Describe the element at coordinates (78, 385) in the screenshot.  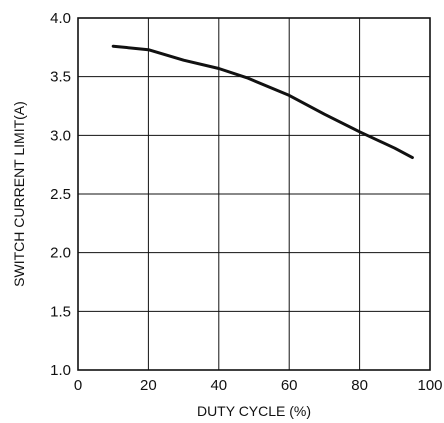
I see `x-tick-label-0: 0` at that location.